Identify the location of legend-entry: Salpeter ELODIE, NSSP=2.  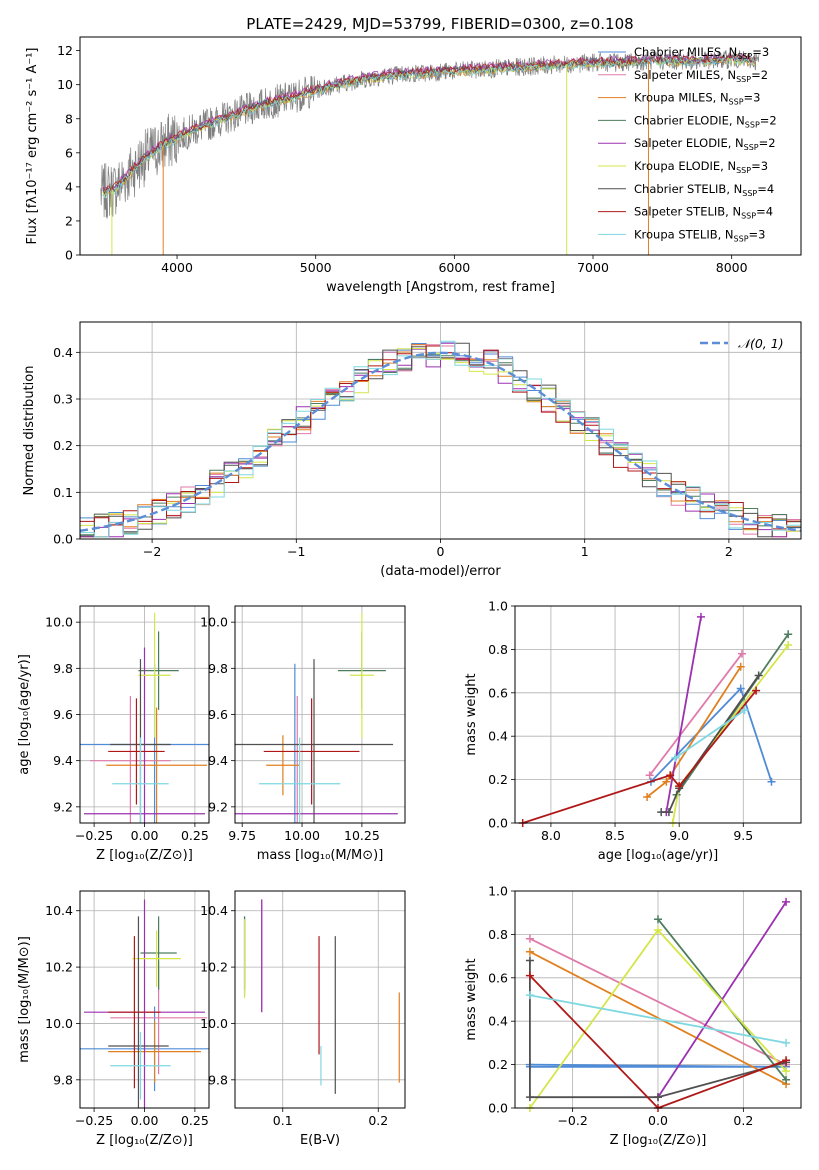
(705, 144).